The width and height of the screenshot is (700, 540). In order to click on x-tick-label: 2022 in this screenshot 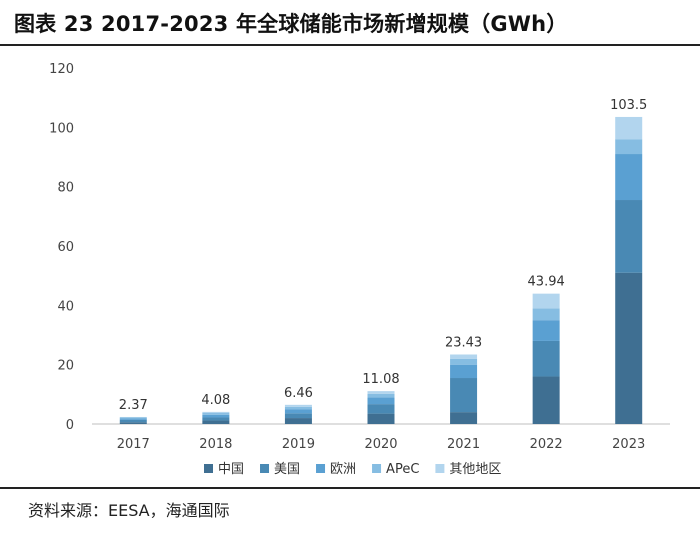, I will do `click(546, 444)`.